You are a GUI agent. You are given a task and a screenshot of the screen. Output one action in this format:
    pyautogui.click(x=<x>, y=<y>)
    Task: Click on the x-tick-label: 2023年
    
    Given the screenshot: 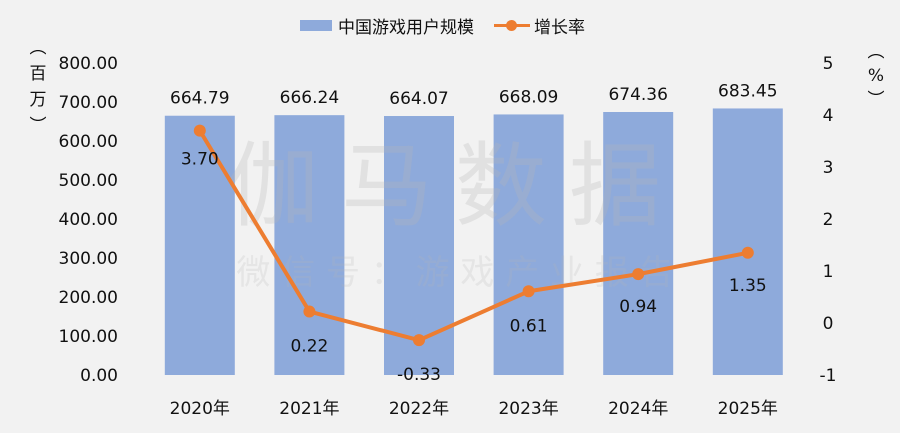 What is the action you would take?
    pyautogui.click(x=528, y=409)
    